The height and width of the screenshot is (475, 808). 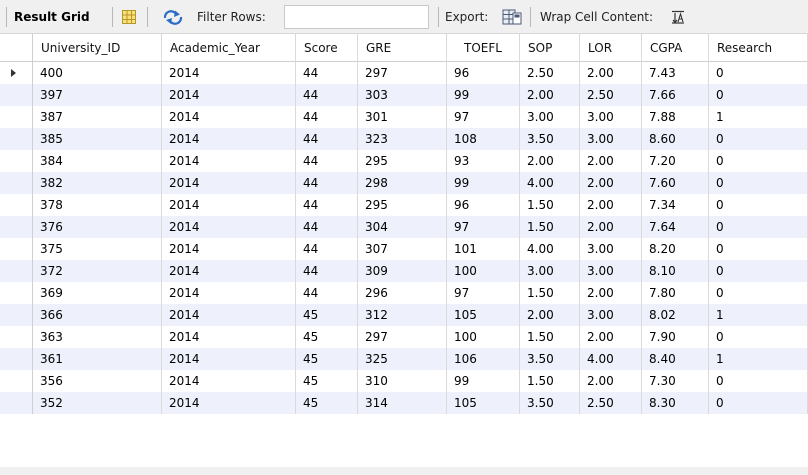 What do you see at coordinates (97, 205) in the screenshot?
I see `cell-university-id: 378` at bounding box center [97, 205].